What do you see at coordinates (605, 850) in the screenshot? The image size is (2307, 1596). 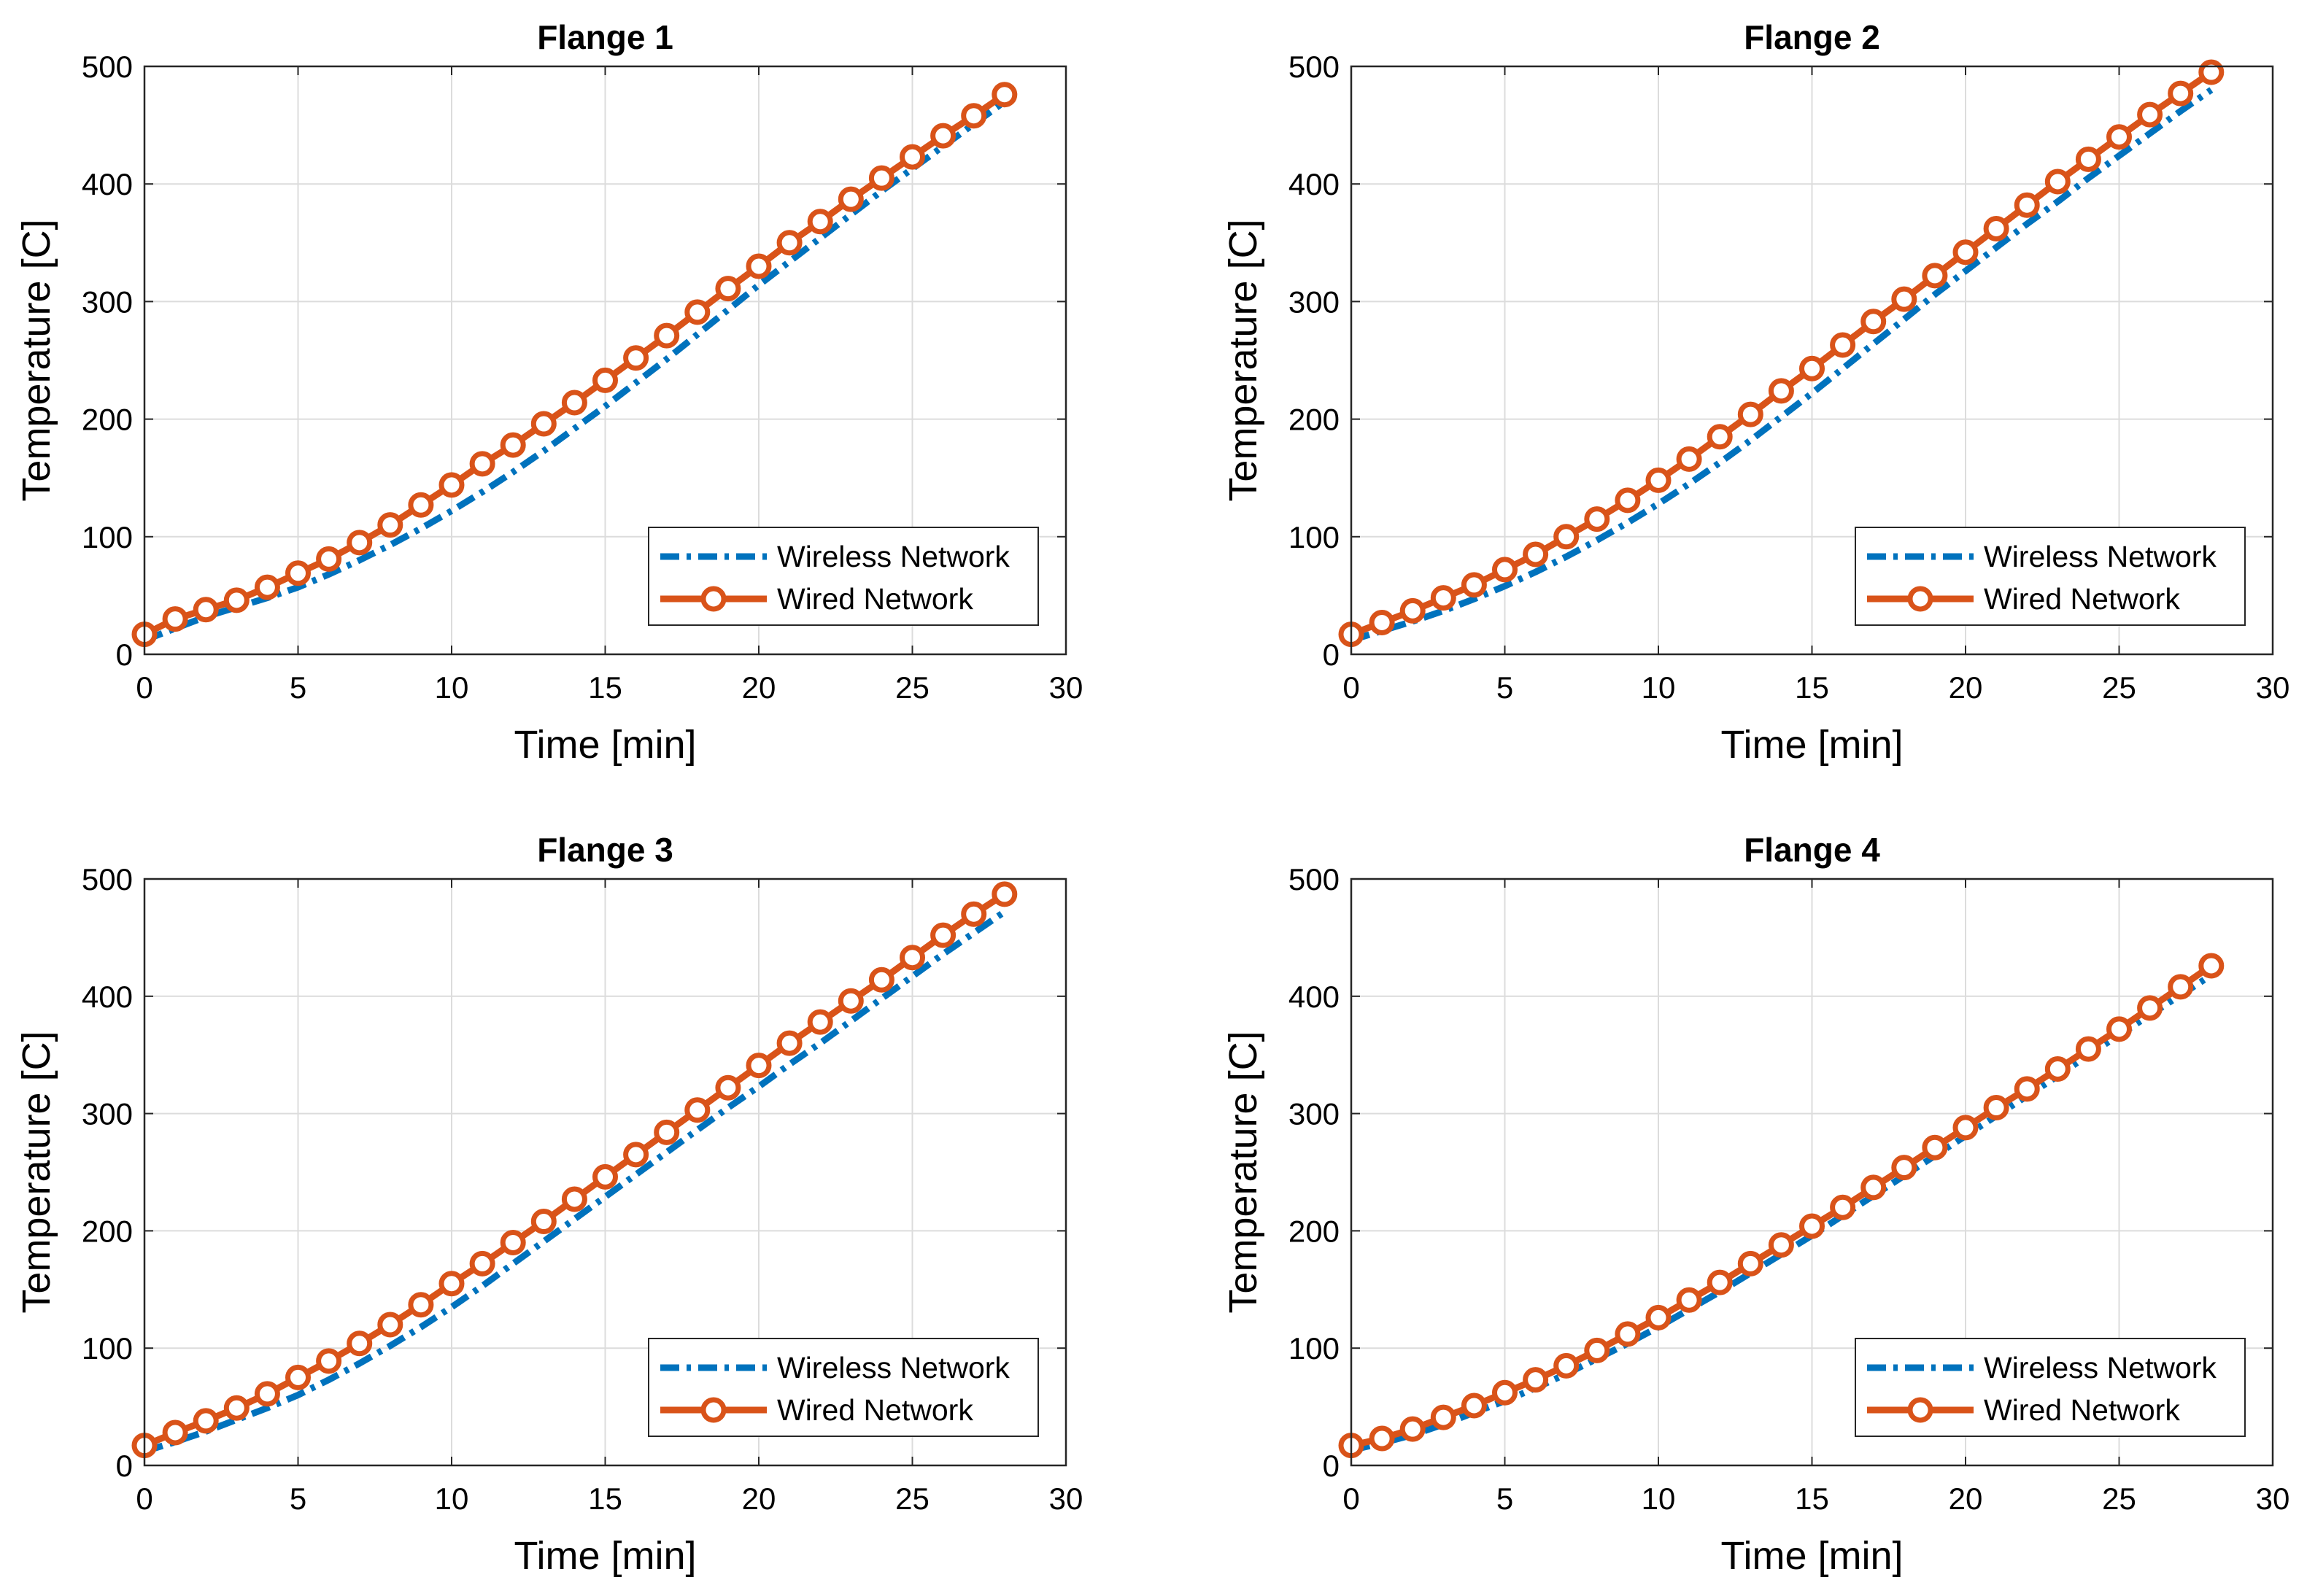 I see `chart-title: Flange 3` at bounding box center [605, 850].